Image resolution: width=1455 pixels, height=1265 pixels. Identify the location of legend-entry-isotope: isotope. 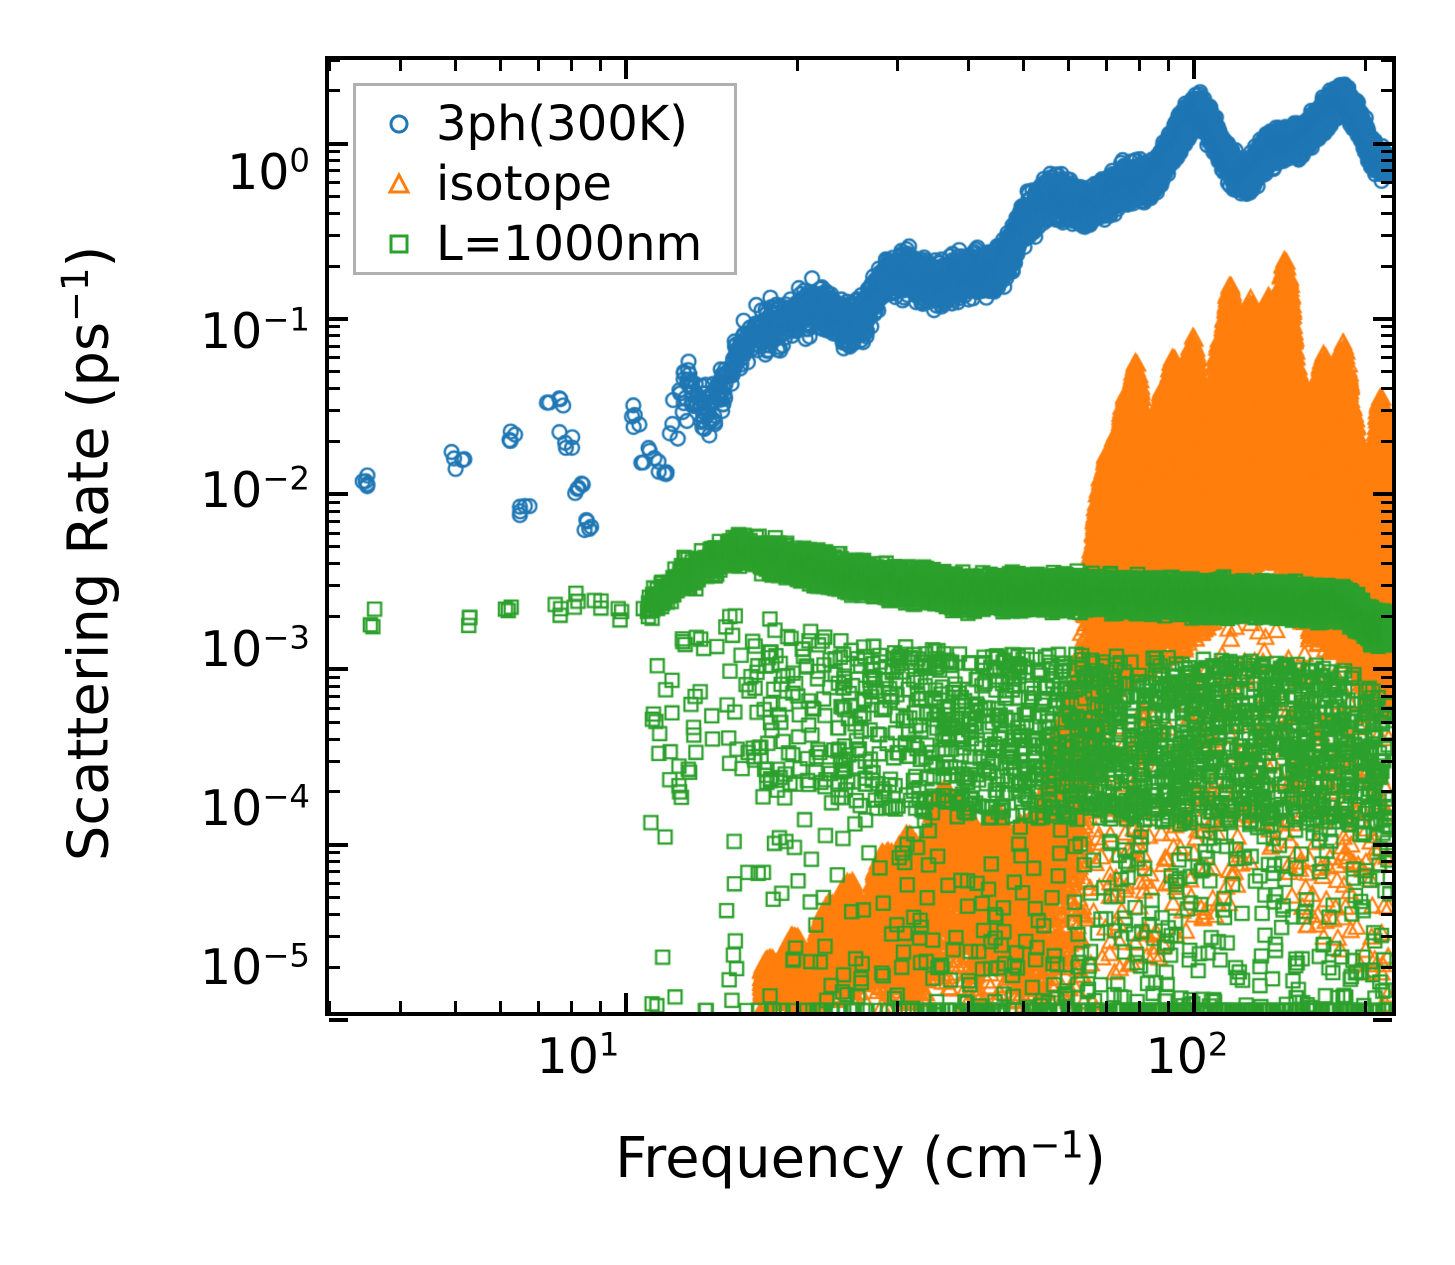
(545, 184).